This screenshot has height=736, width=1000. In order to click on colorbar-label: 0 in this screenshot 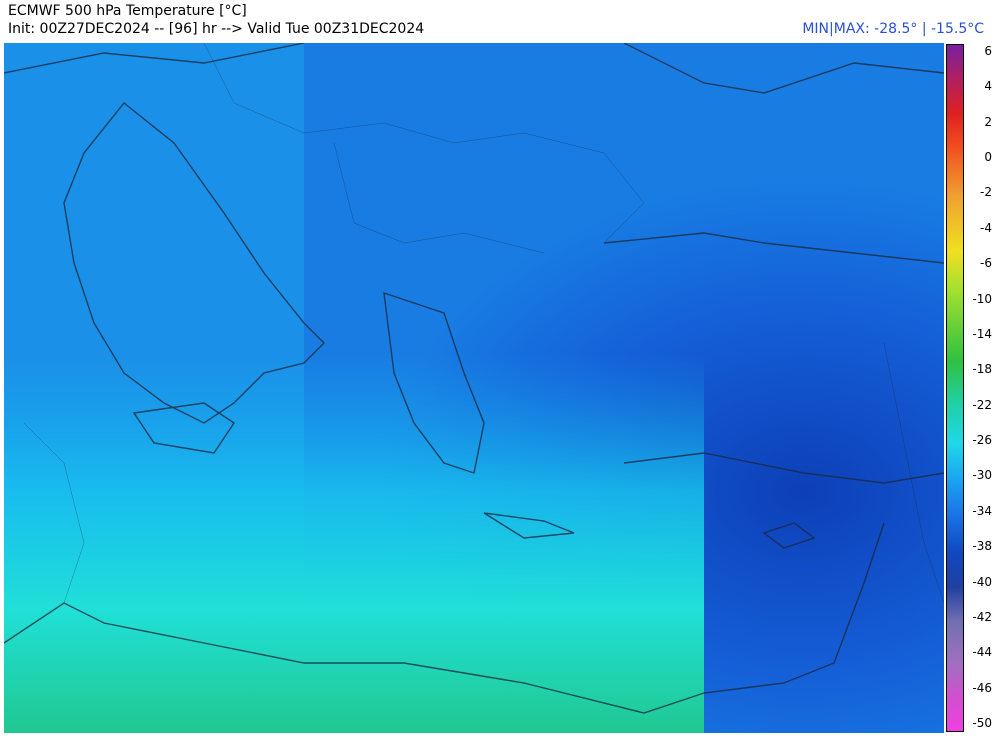, I will do `click(988, 157)`.